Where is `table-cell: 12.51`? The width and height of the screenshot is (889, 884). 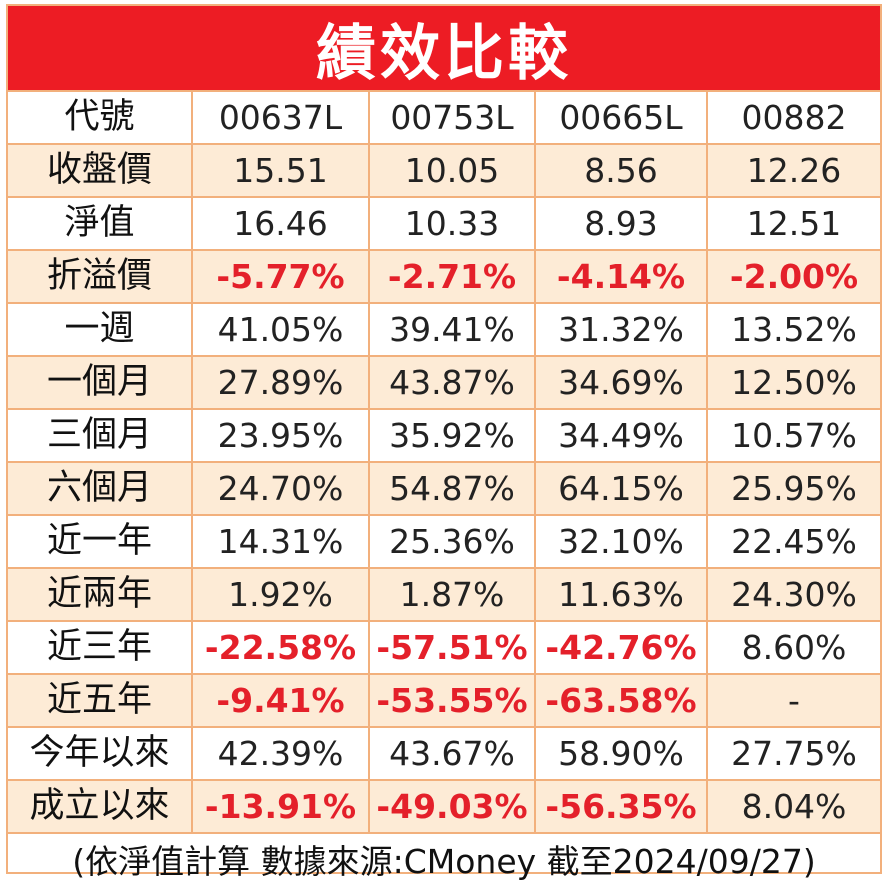
table-cell: 12.51 is located at coordinates (793, 224).